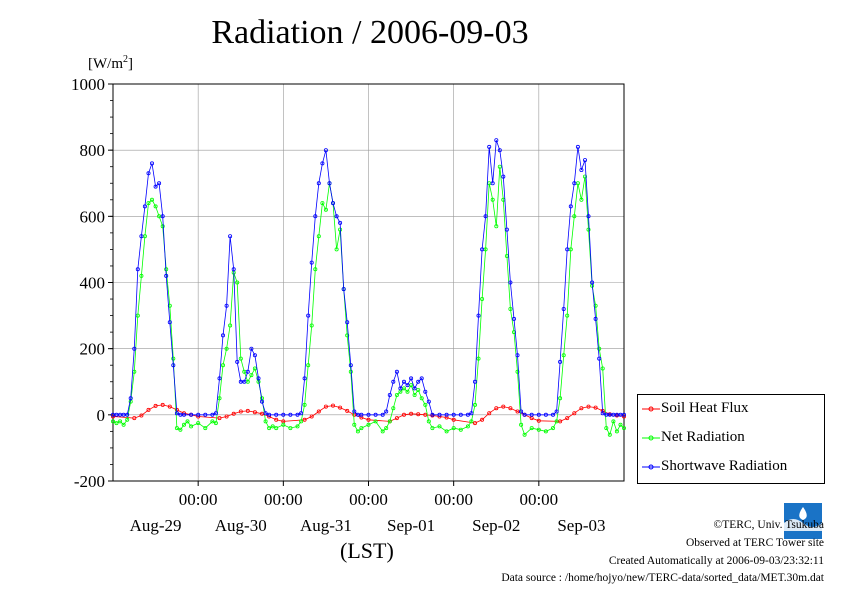 This screenshot has width=842, height=595. Describe the element at coordinates (803, 521) in the screenshot. I see `terc-logo` at that location.